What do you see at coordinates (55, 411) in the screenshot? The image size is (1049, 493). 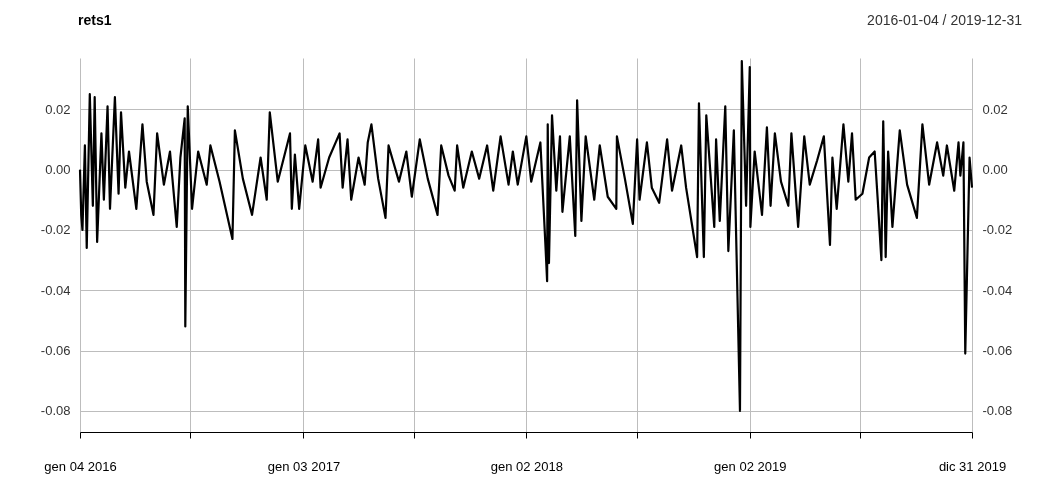 I see `y-tick-label: -0.08` at bounding box center [55, 411].